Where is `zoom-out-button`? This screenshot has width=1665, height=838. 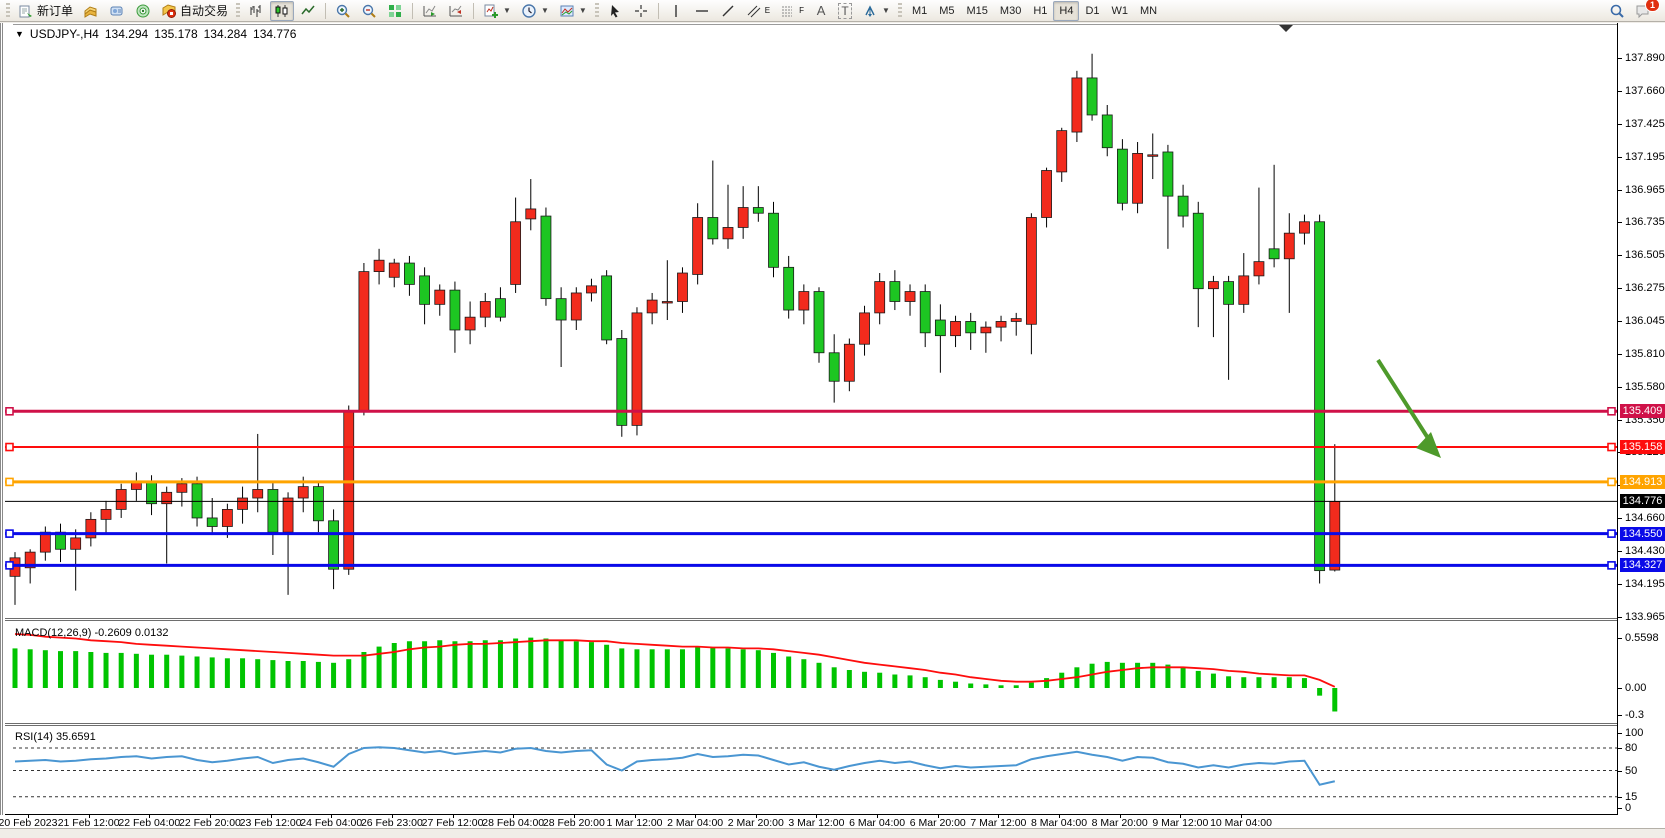 zoom-out-button is located at coordinates (369, 11).